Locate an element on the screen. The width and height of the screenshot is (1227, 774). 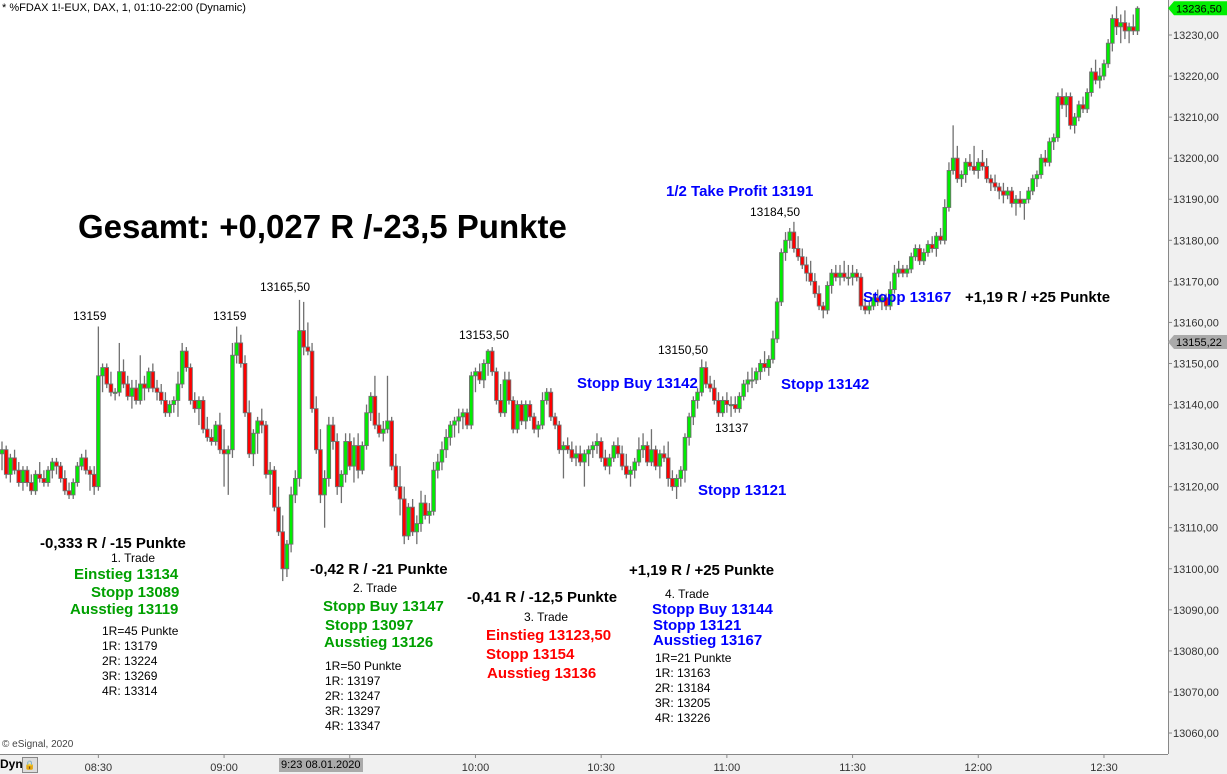
y-tick-label: 13150,00 is located at coordinates (1196, 364).